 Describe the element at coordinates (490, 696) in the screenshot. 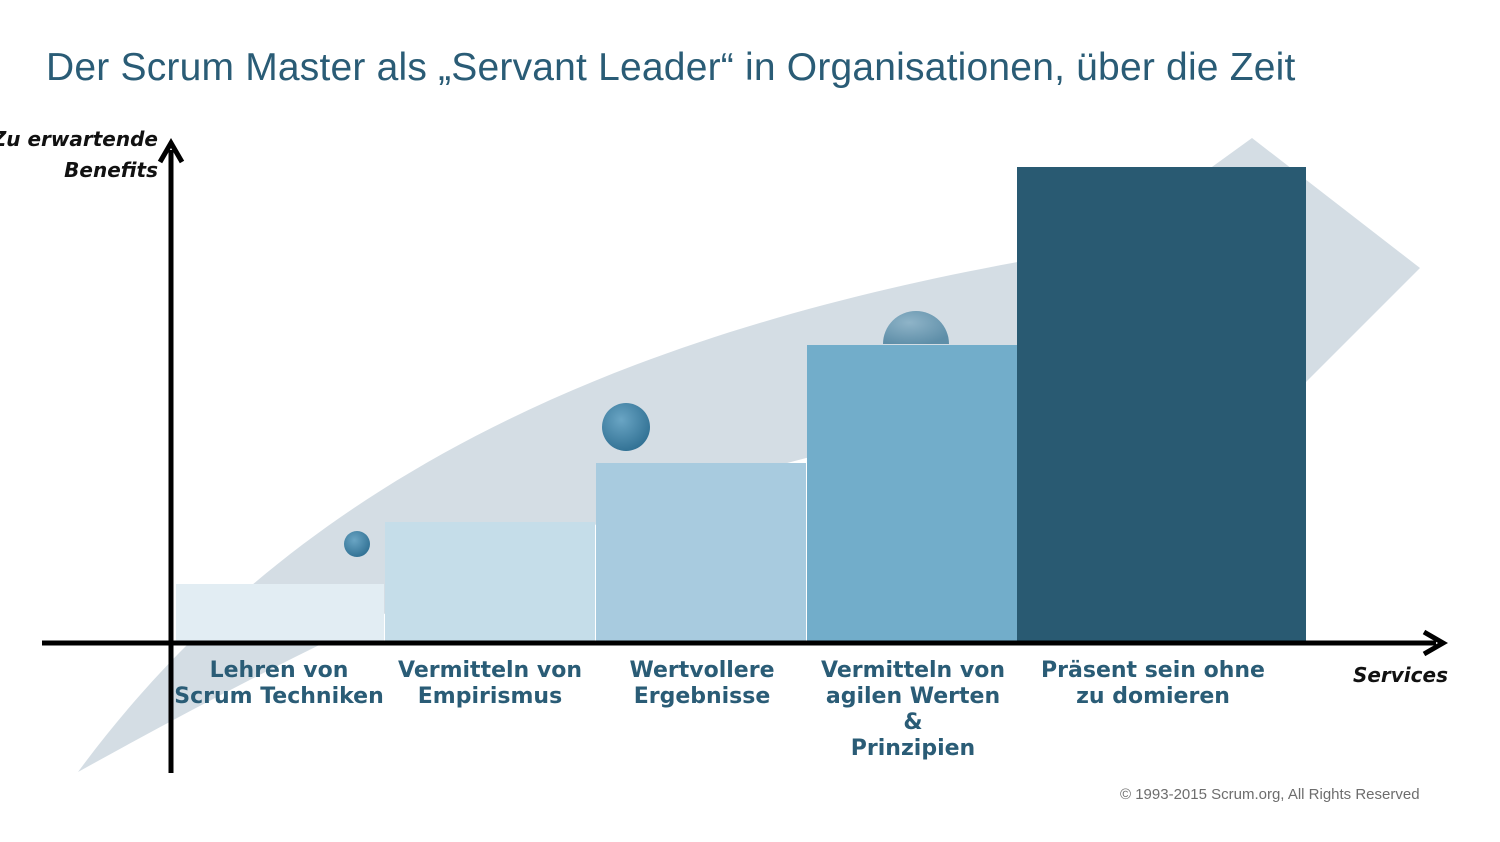

I see `step-label-empirismus-line-2: Empirismus` at that location.